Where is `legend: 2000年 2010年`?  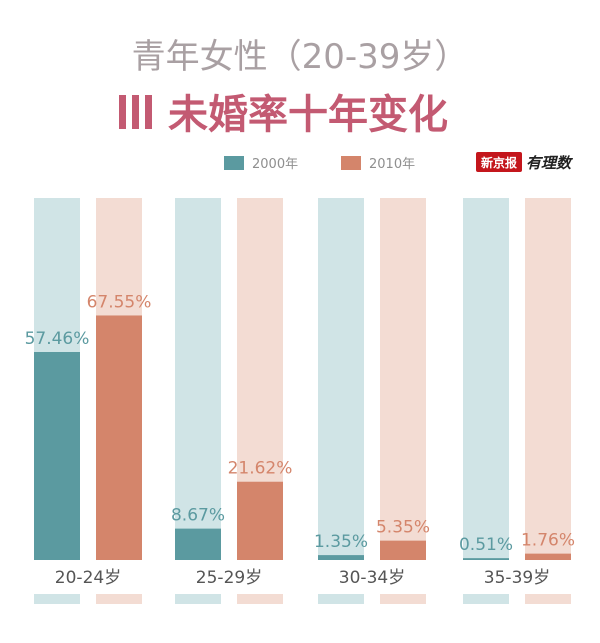 legend: 2000年 2010年 is located at coordinates (319, 164).